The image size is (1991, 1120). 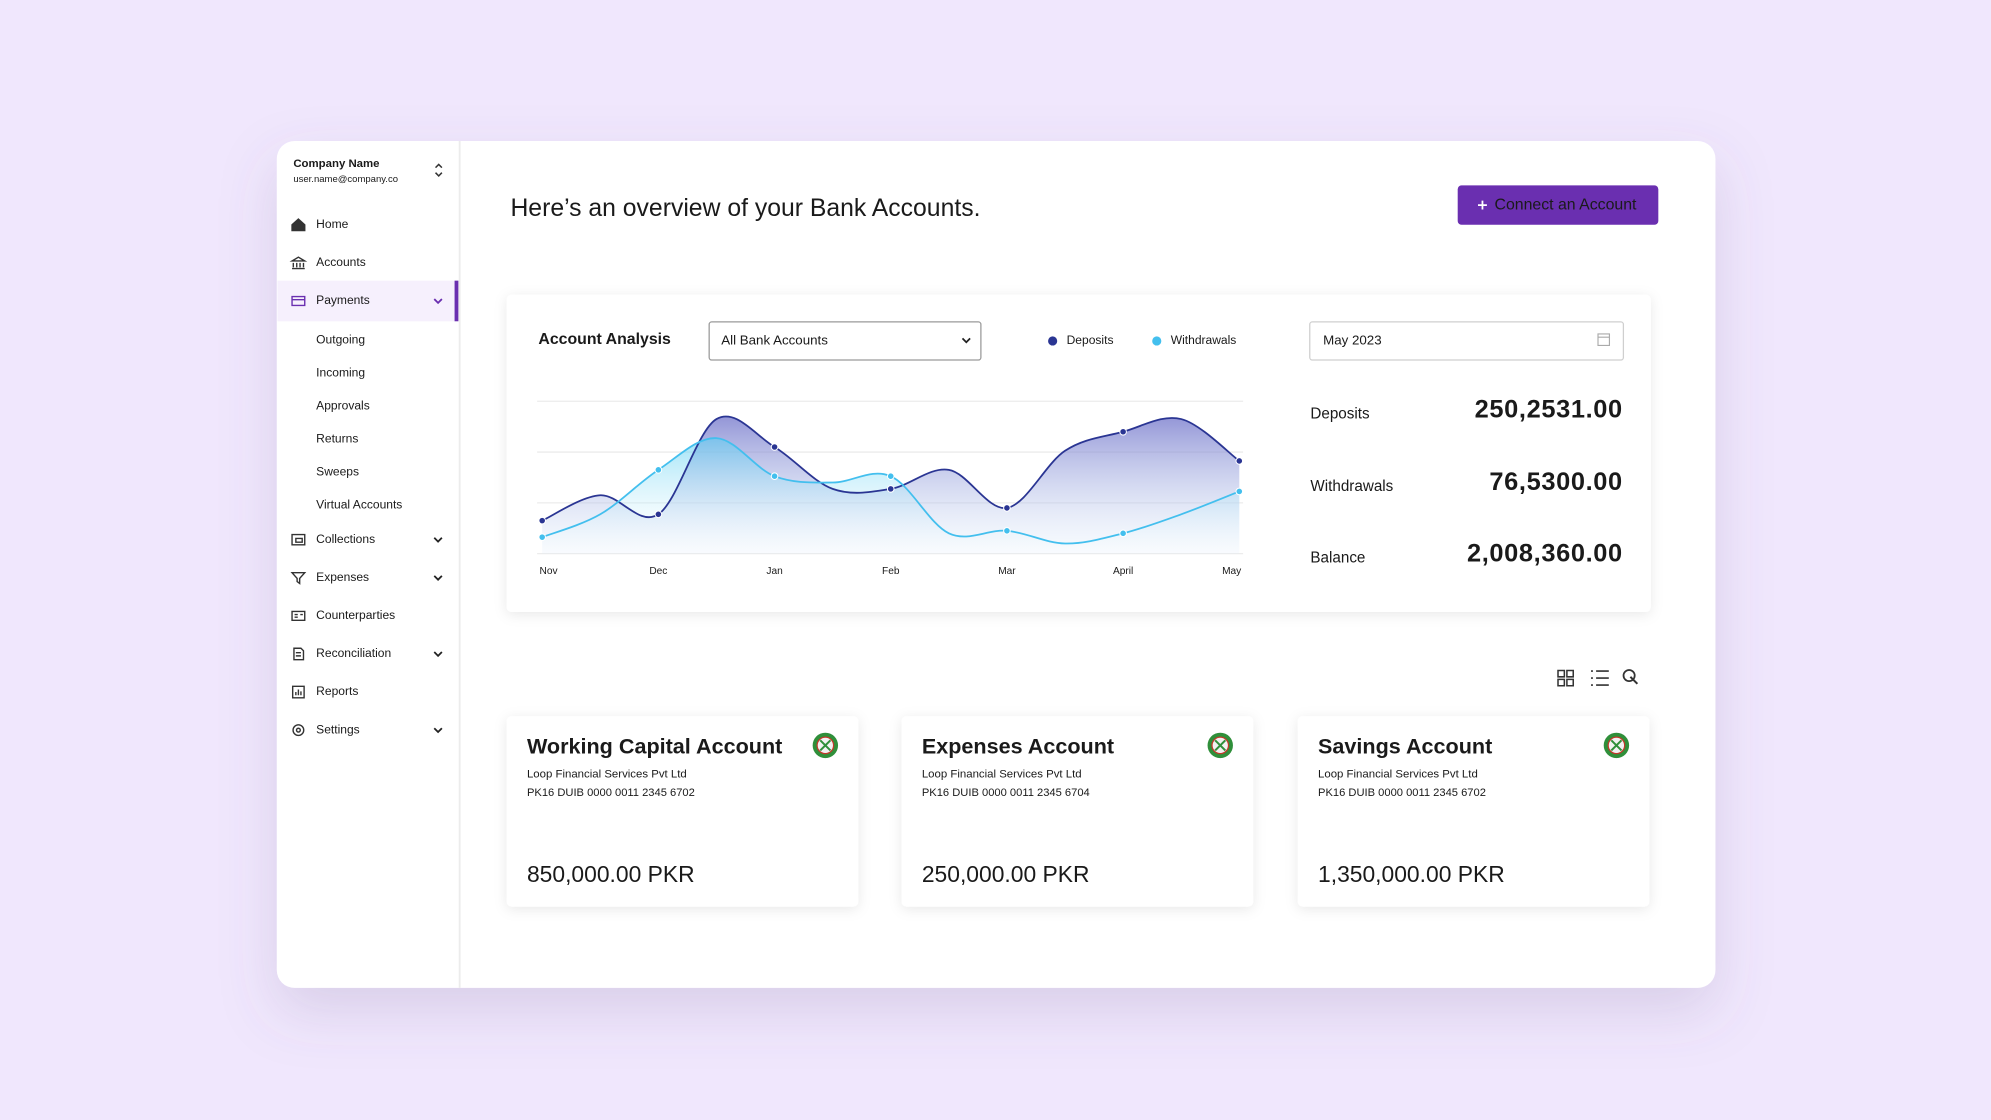 I want to click on account-dropdown, so click(x=845, y=341).